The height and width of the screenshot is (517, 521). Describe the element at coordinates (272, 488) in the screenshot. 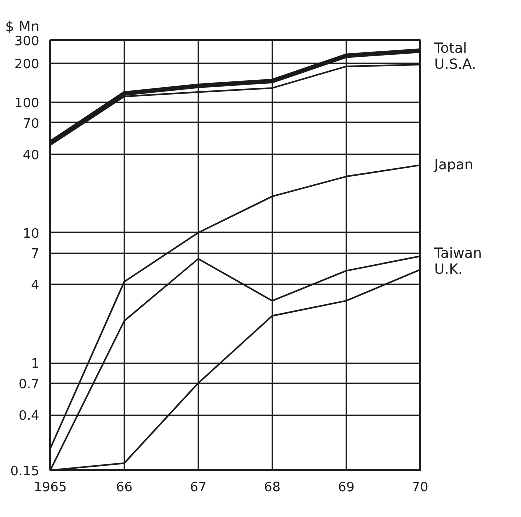

I see `x-tick-label: 68` at that location.